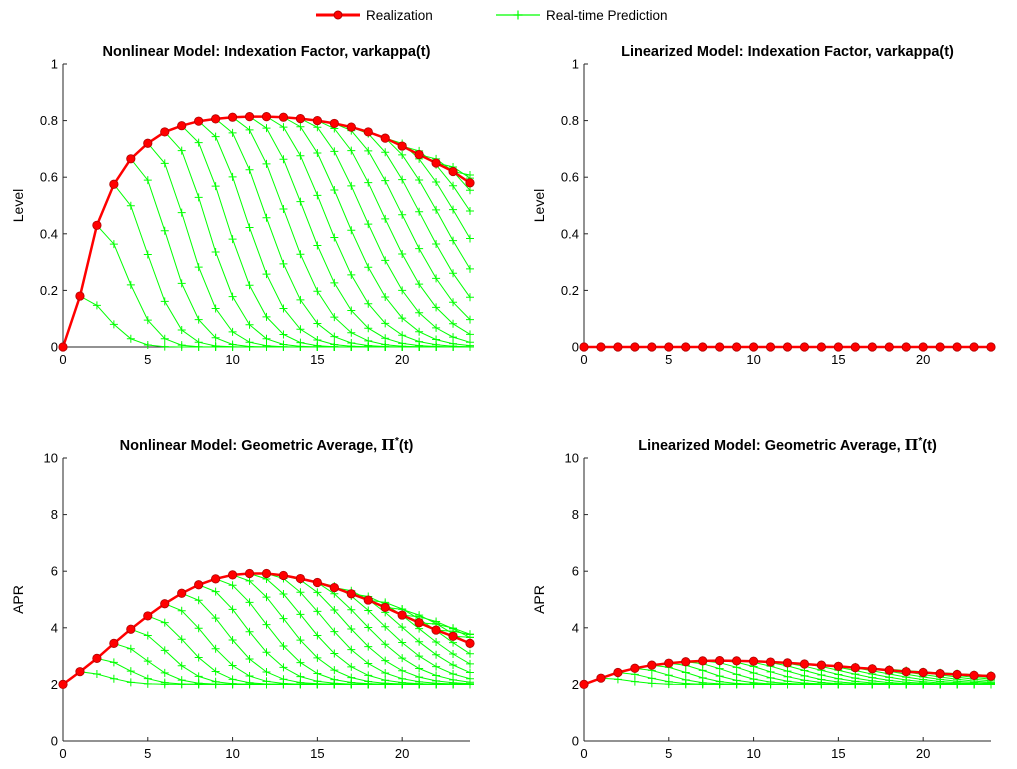  Describe the element at coordinates (49, 177) in the screenshot. I see `y-tick-label: 0.6` at that location.